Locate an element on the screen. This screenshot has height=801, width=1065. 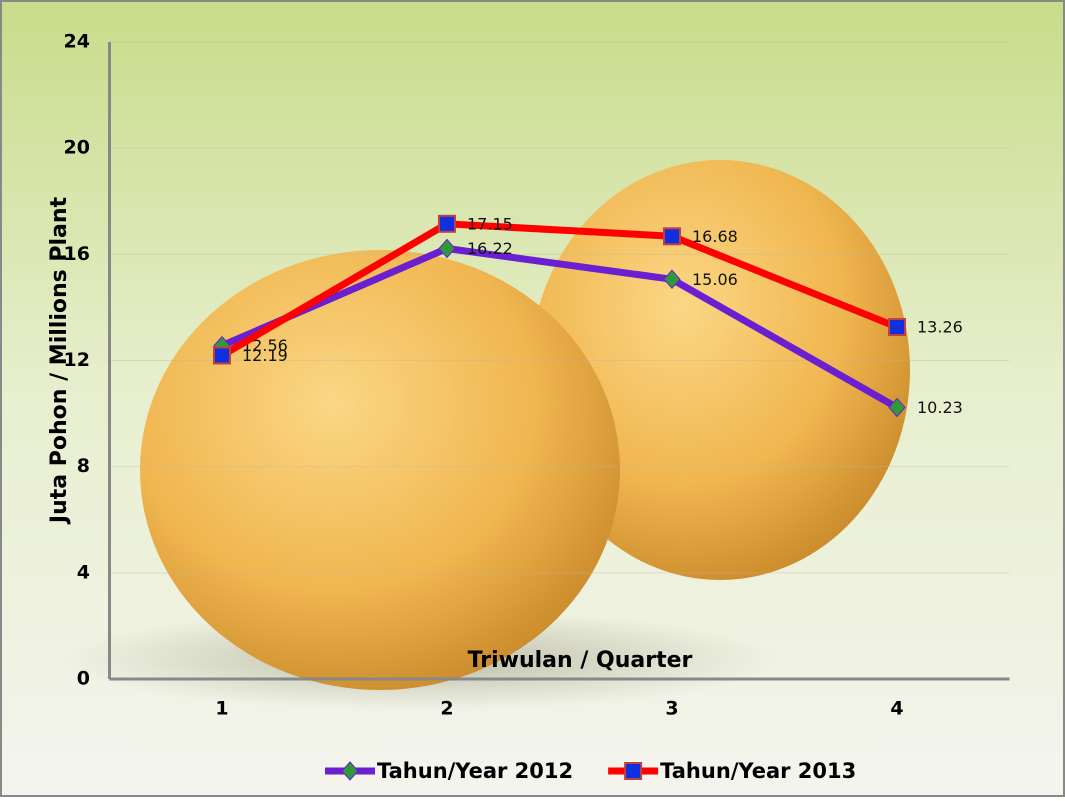
y-tick-label: 20 is located at coordinates (77, 148).